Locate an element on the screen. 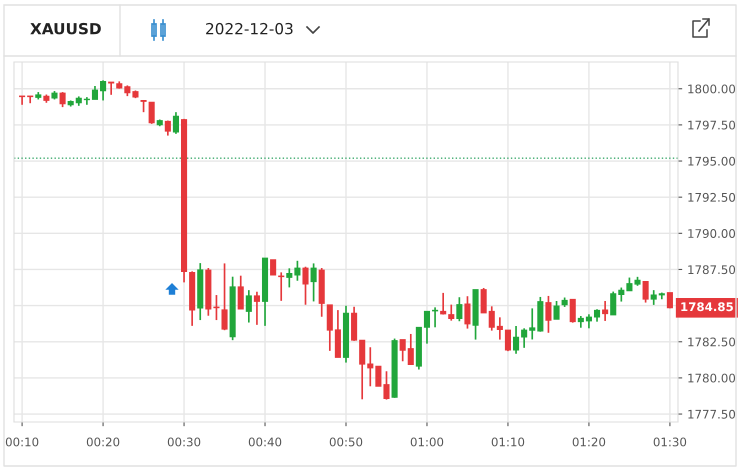  x-tick-label: 01:20 is located at coordinates (589, 441).